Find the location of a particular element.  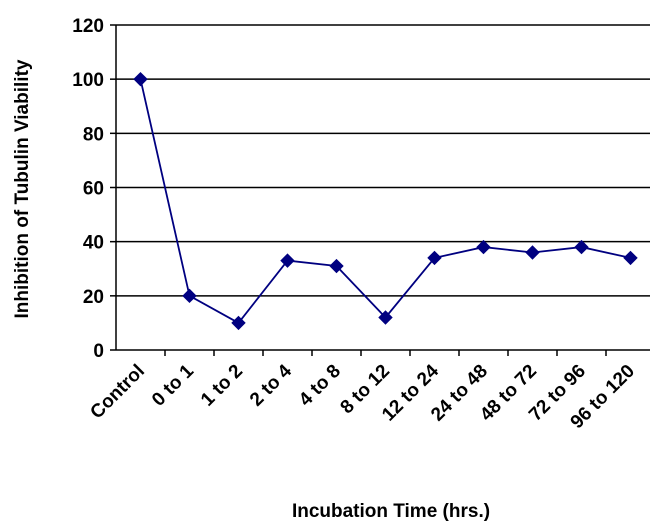

x-tick-label: 2 to 4 is located at coordinates (271, 385).